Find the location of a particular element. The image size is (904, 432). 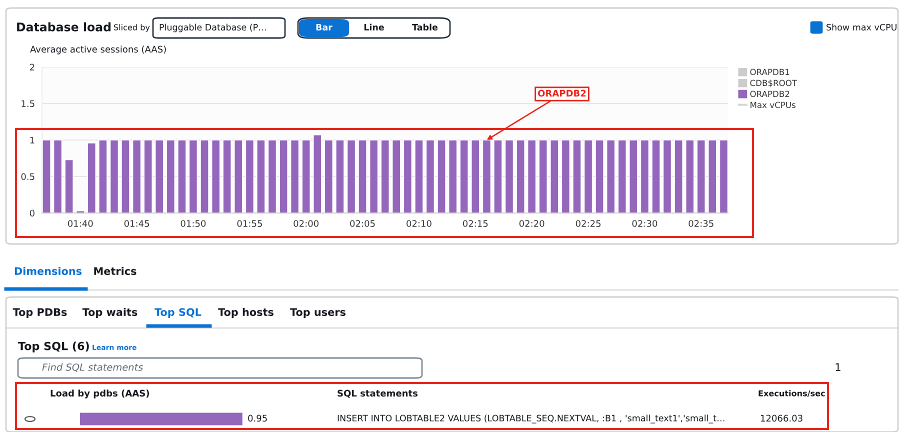

x-tick-label: 01:40 is located at coordinates (80, 223).